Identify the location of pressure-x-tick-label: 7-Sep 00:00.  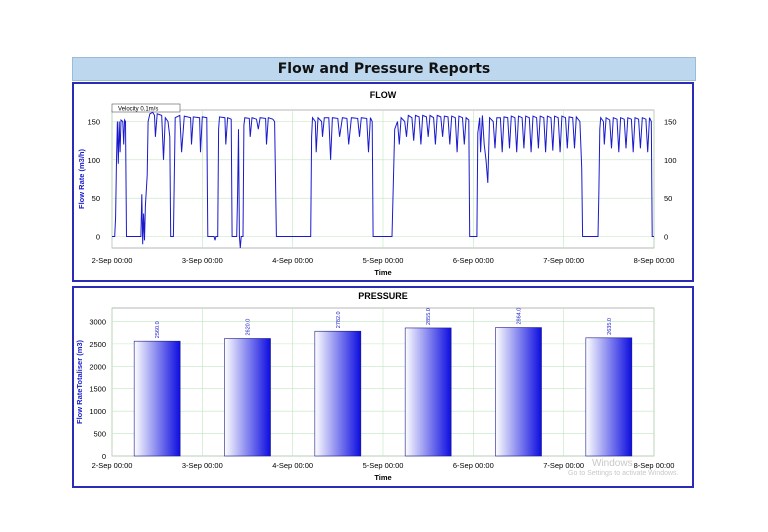
(563, 465).